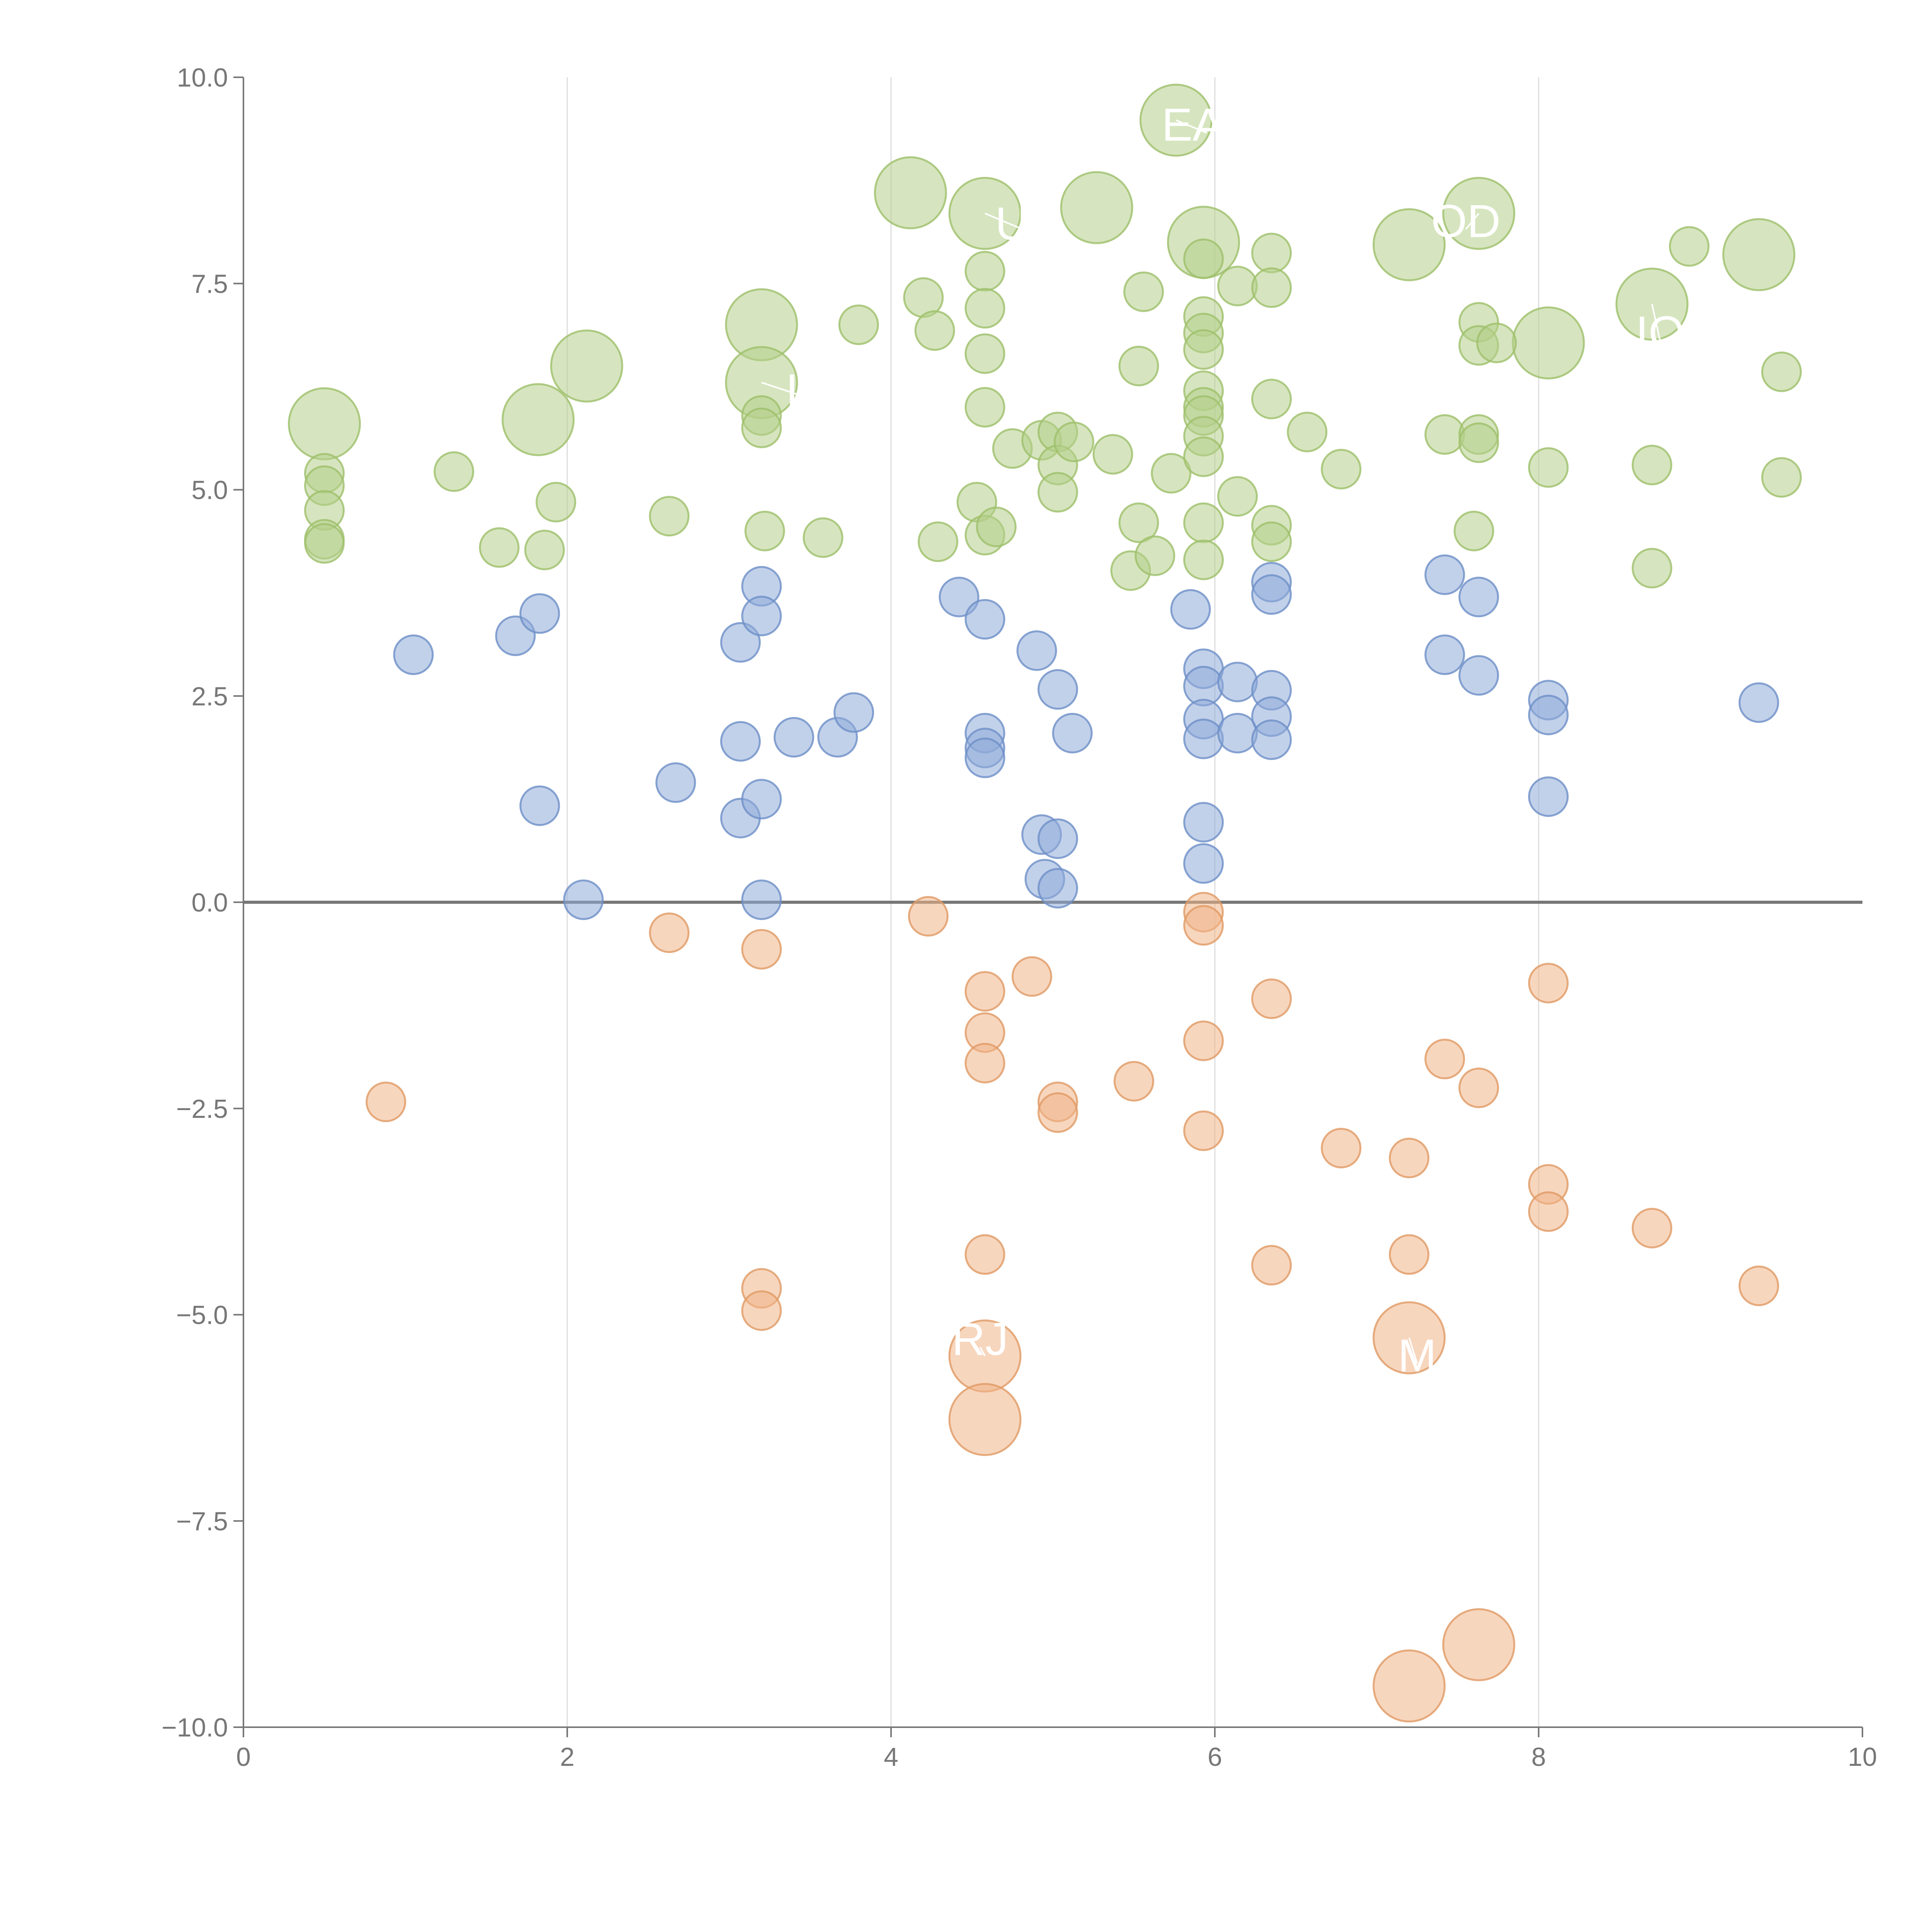  Describe the element at coordinates (202, 1522) in the screenshot. I see `y-tick-label: −7.5` at that location.